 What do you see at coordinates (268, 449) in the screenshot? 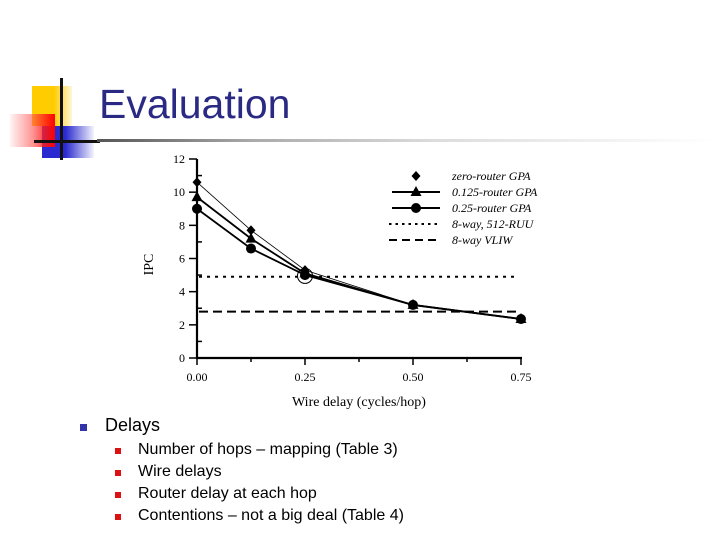
I see `sub-bullet-text: Number of hops – mapping (Table 3)` at bounding box center [268, 449].